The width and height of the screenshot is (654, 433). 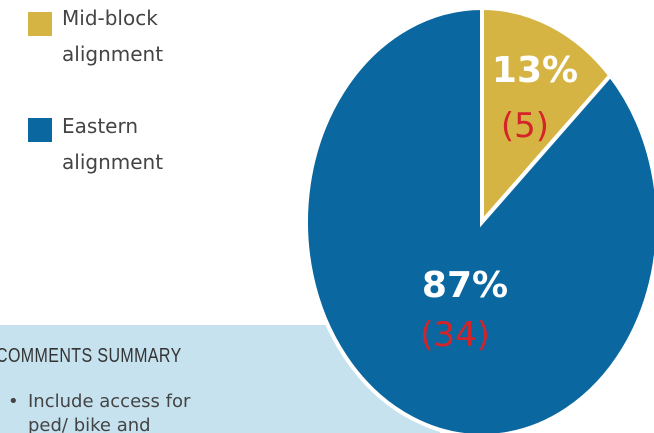 I want to click on value-label: 13%, so click(x=535, y=70).